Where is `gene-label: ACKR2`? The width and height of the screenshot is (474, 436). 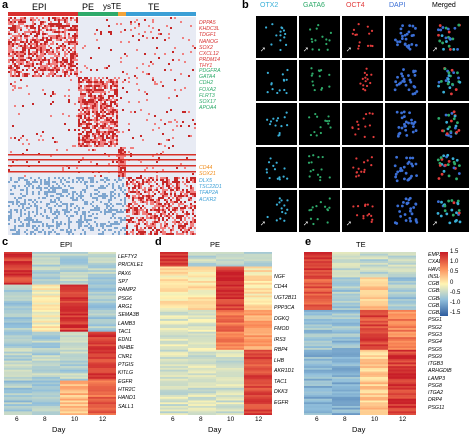 gene-label: ACKR2 is located at coordinates (208, 199).